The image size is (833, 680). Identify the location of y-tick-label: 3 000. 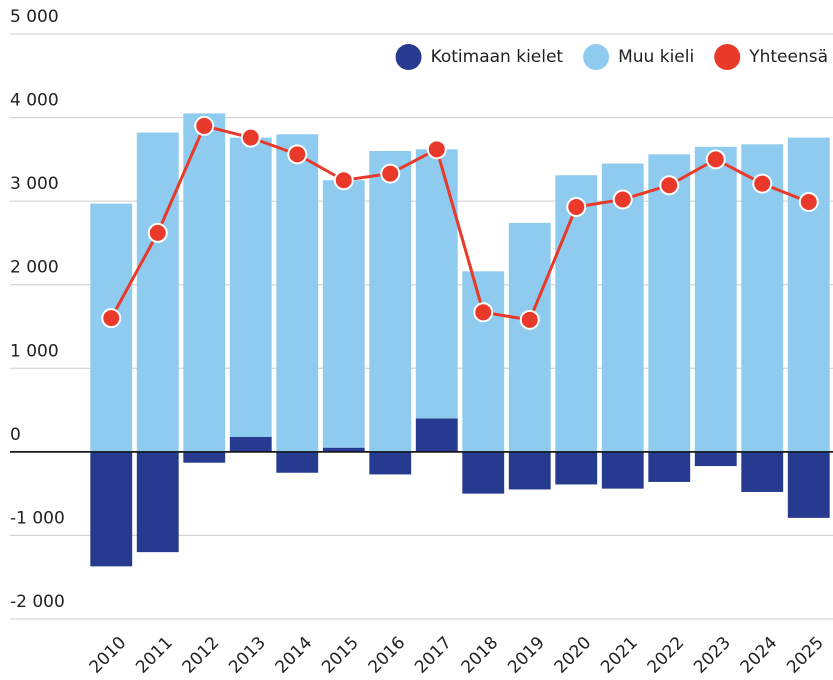
(34, 184).